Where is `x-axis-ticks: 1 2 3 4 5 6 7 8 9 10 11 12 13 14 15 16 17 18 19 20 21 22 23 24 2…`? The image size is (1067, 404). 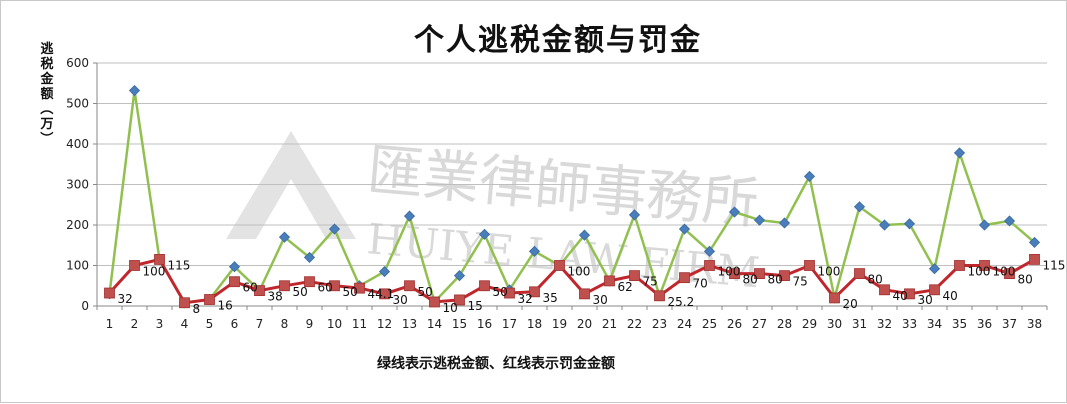 x-axis-ticks: 1 2 3 4 5 6 7 8 9 10 11 12 13 14 15 16 17 18 19 20 21 22 23 24 2… is located at coordinates (572, 318).